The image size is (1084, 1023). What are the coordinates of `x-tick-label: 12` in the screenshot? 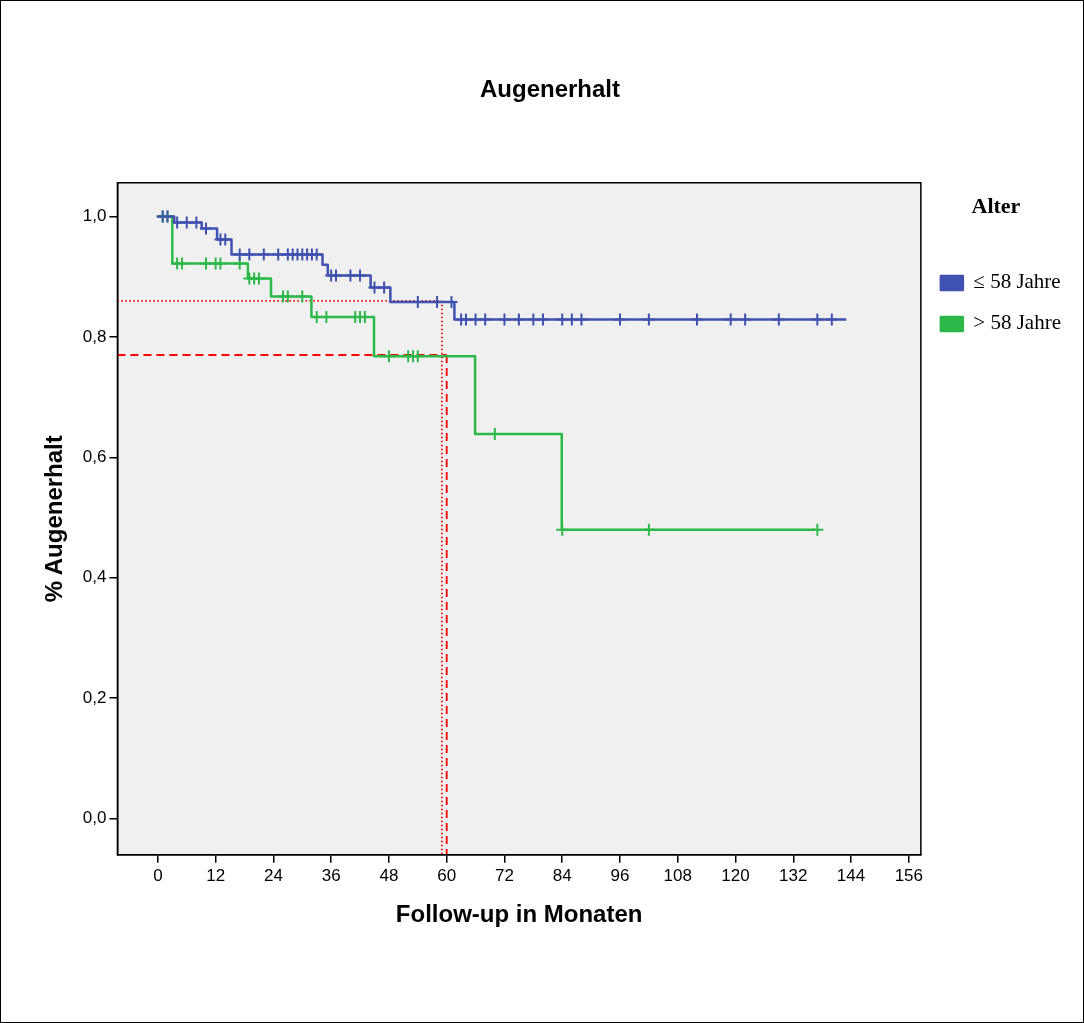 It's located at (216, 875).